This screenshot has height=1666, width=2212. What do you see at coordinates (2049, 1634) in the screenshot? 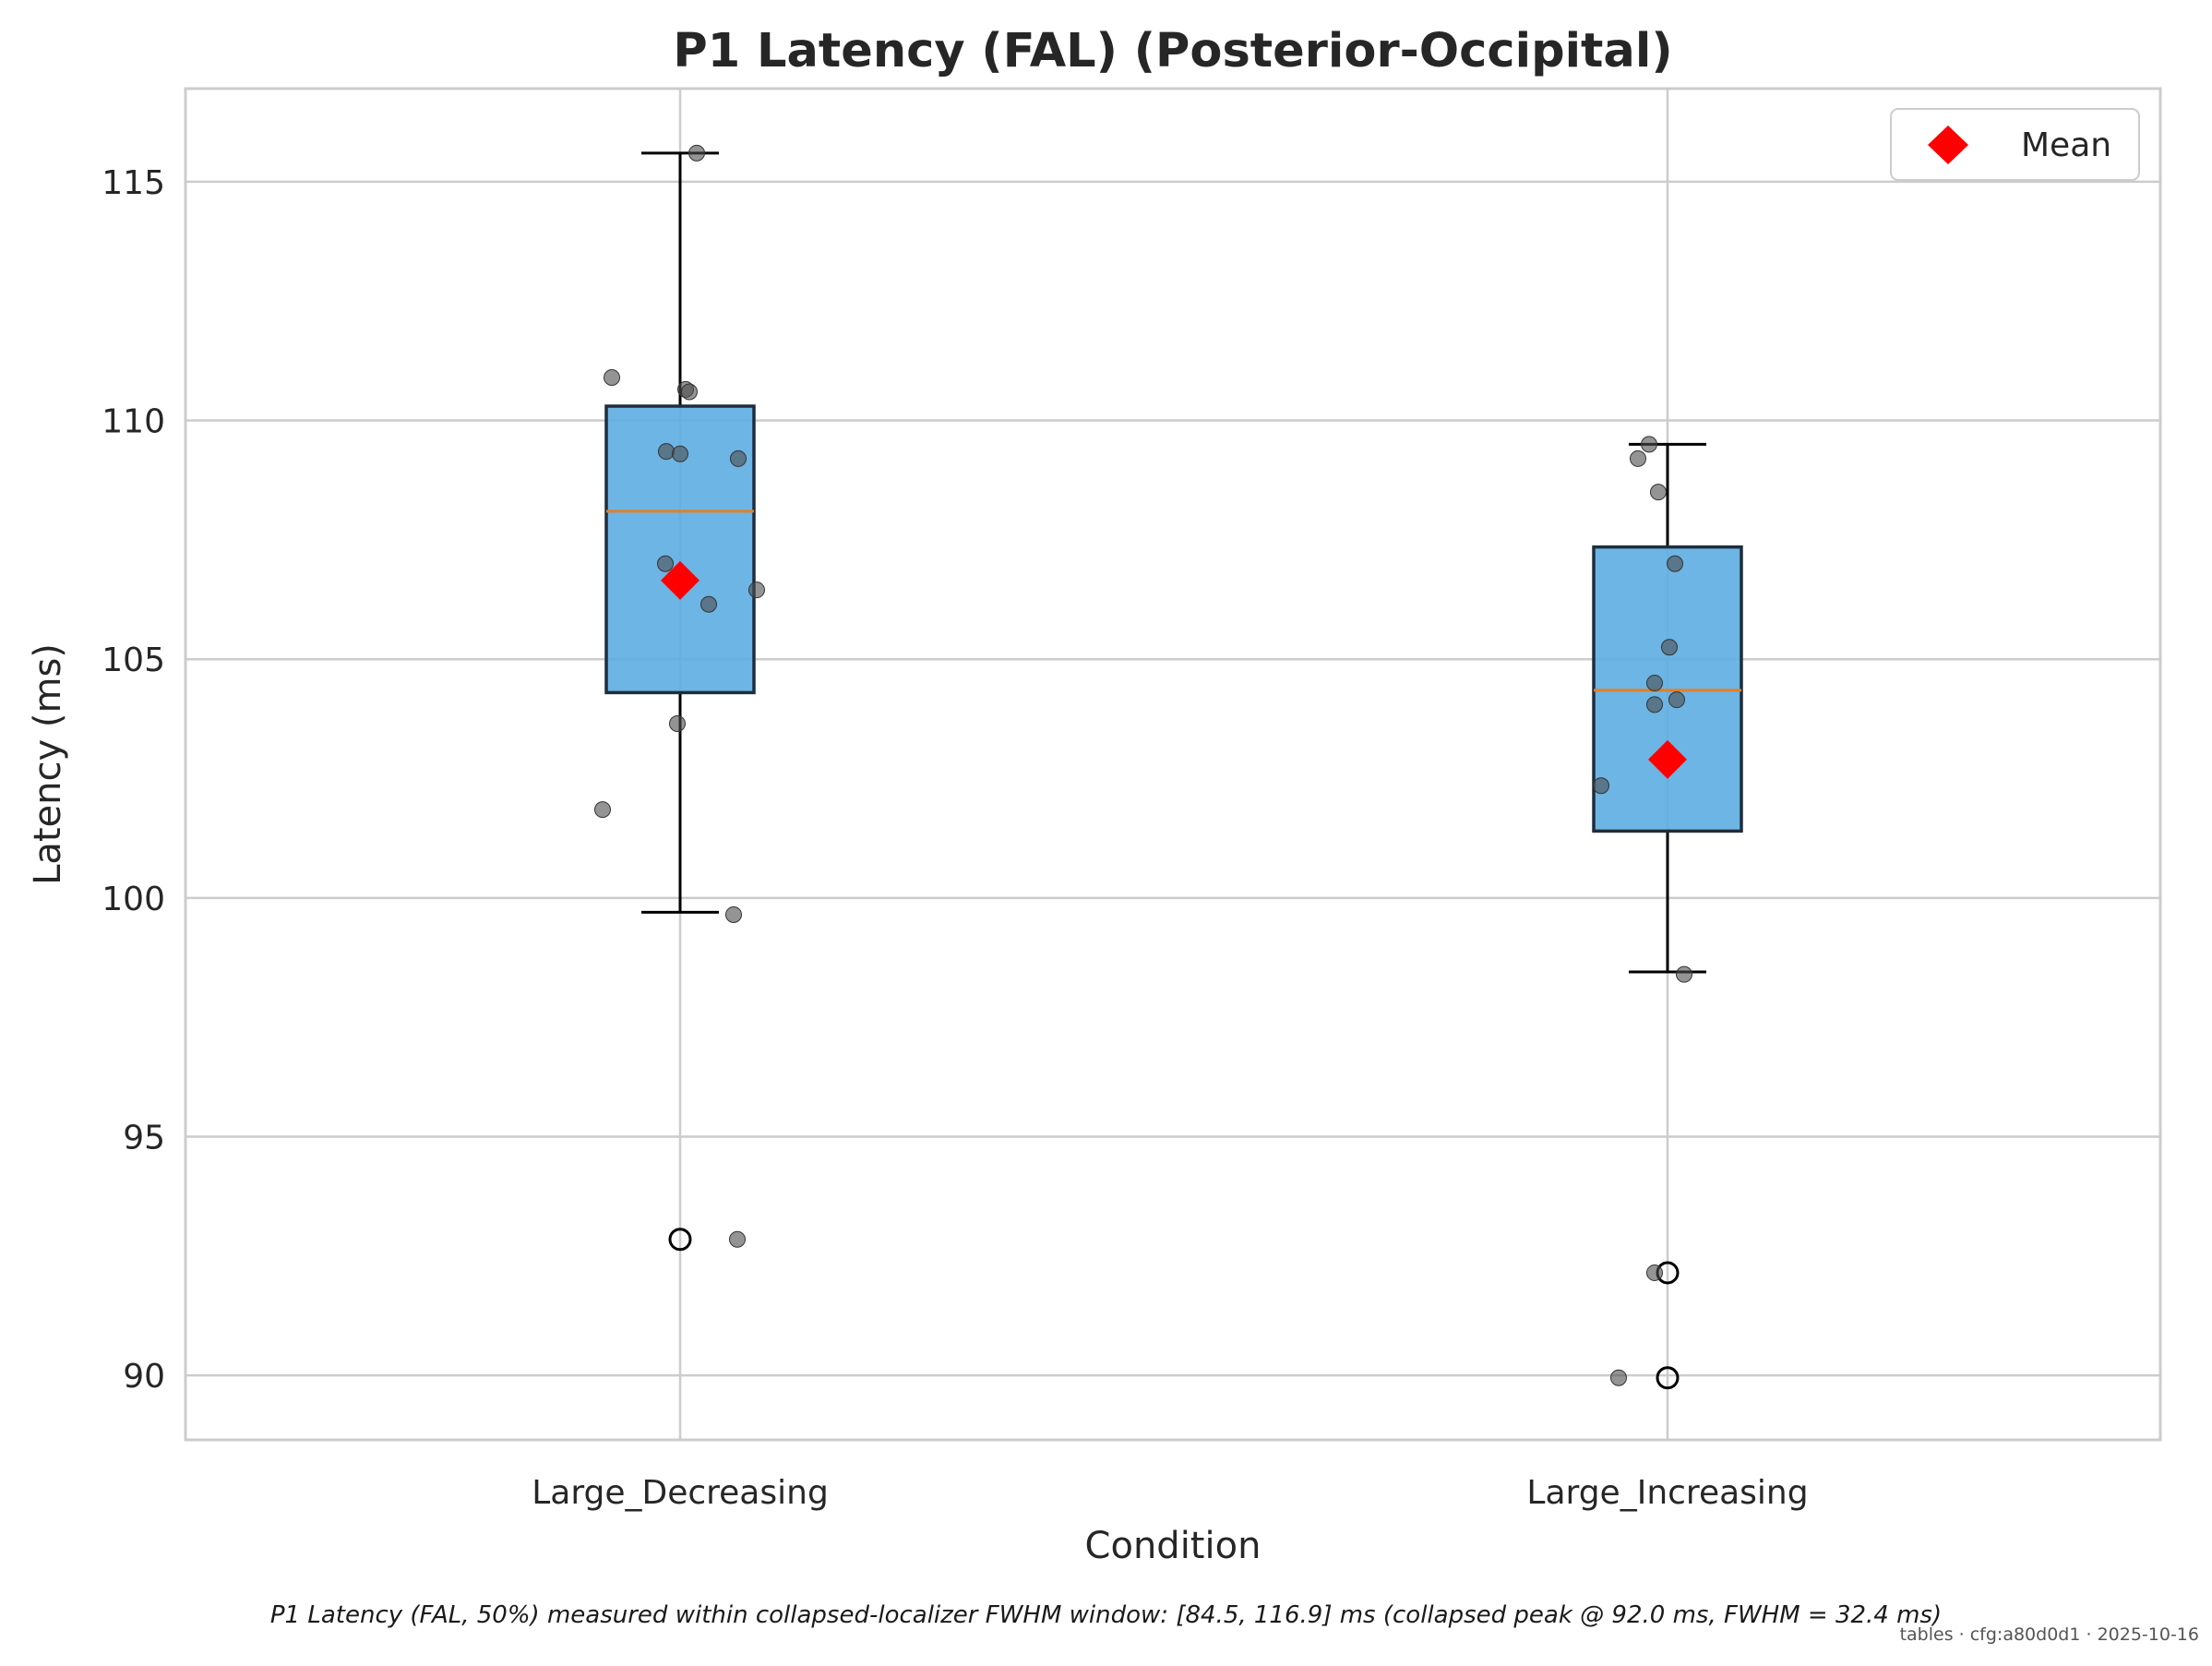
I see `build-stamp: tables · cfg:a80d0d1 · 2025-10-16` at bounding box center [2049, 1634].